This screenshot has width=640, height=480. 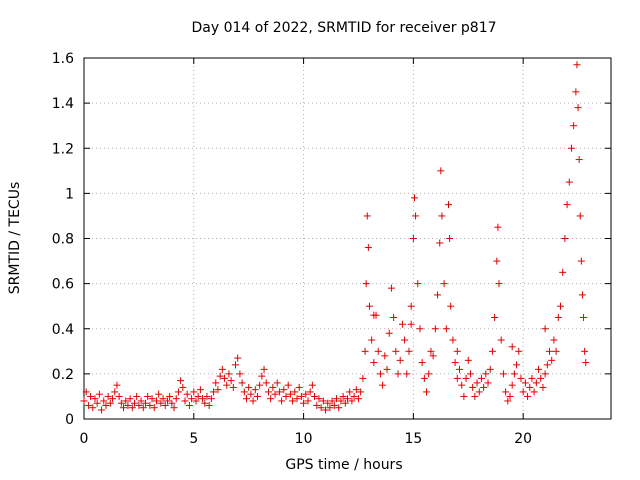 I want to click on y-tick-label: 0.4, so click(x=63, y=330).